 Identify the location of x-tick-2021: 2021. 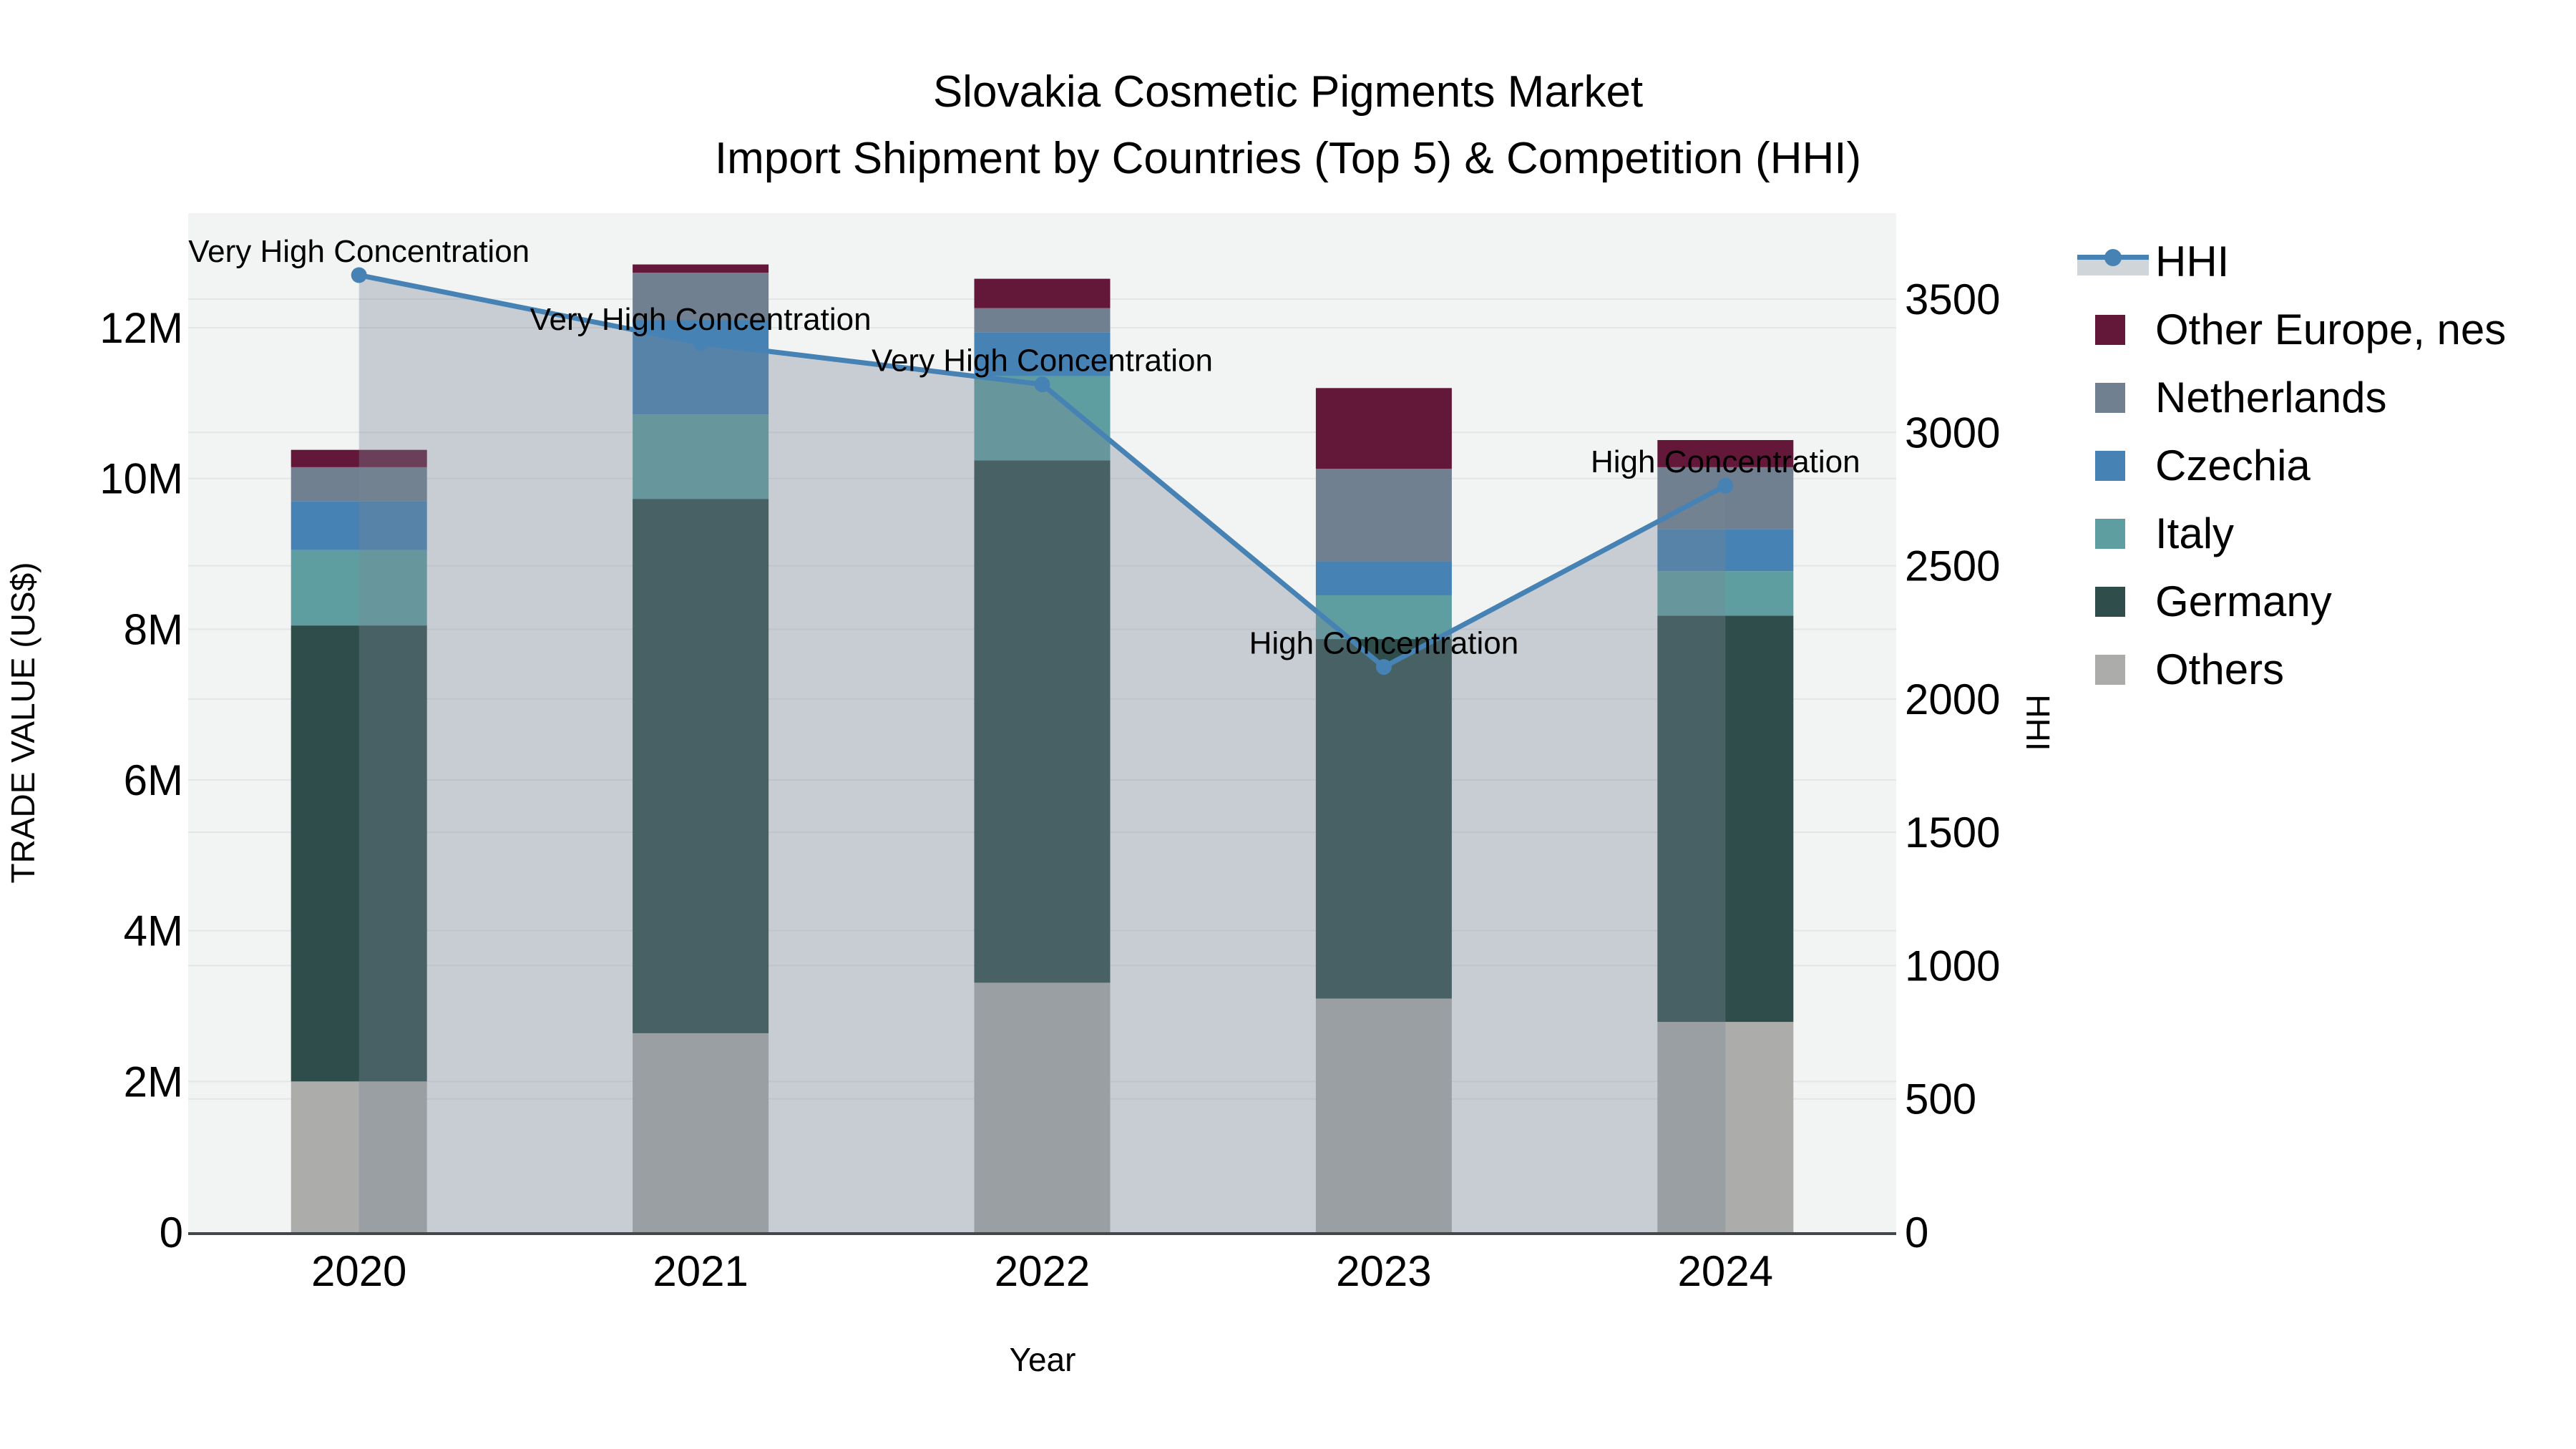
(700, 1271).